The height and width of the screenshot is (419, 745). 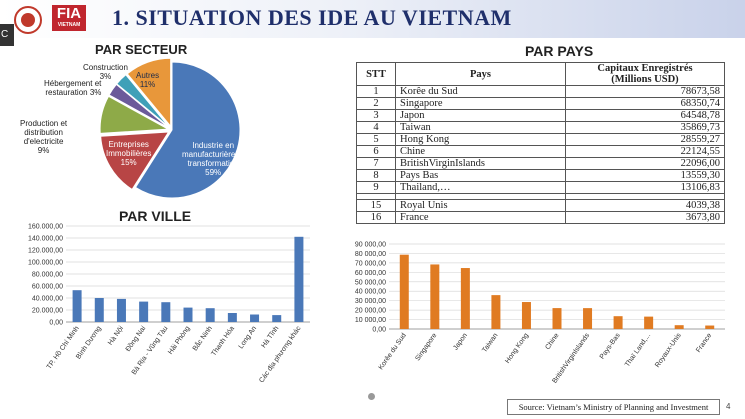 I want to click on table-cell-stt: 16, so click(x=376, y=217).